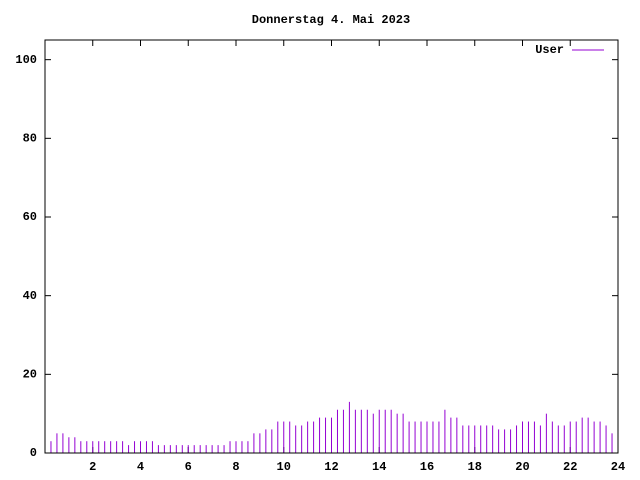  What do you see at coordinates (284, 467) in the screenshot?
I see `x-tick-label: 10` at bounding box center [284, 467].